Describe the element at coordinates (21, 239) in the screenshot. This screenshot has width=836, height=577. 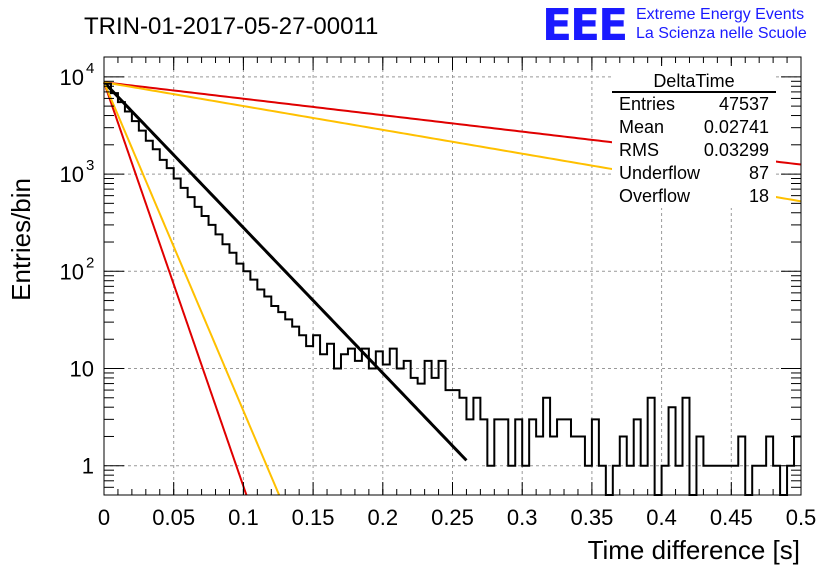
I see `y-axis-label: Entries/bin` at that location.